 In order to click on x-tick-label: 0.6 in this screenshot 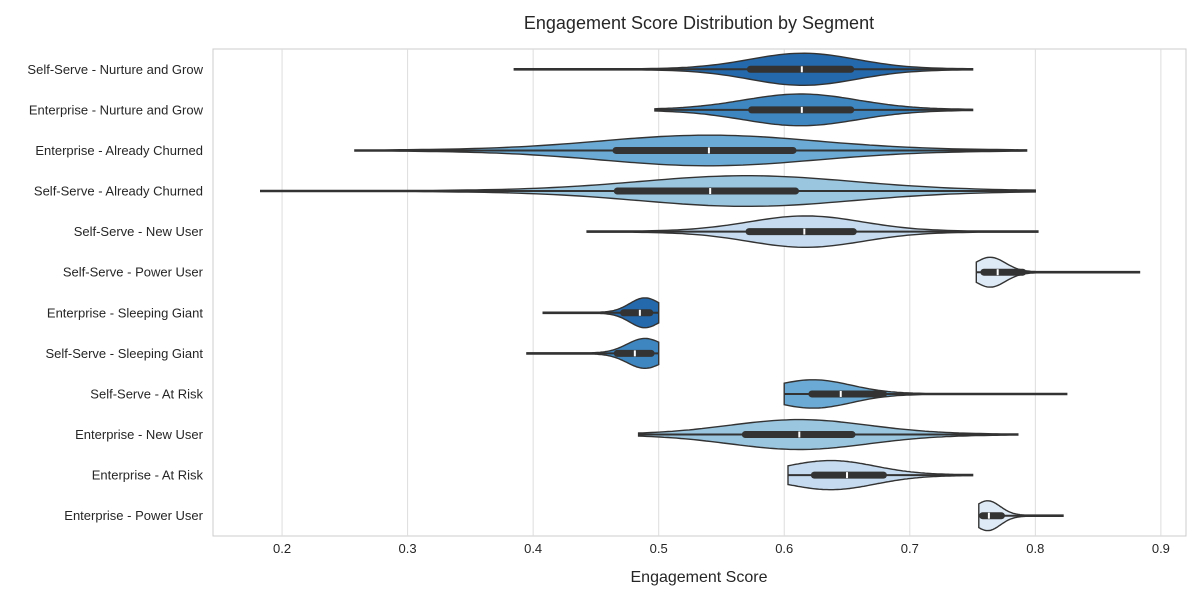, I will do `click(784, 548)`.